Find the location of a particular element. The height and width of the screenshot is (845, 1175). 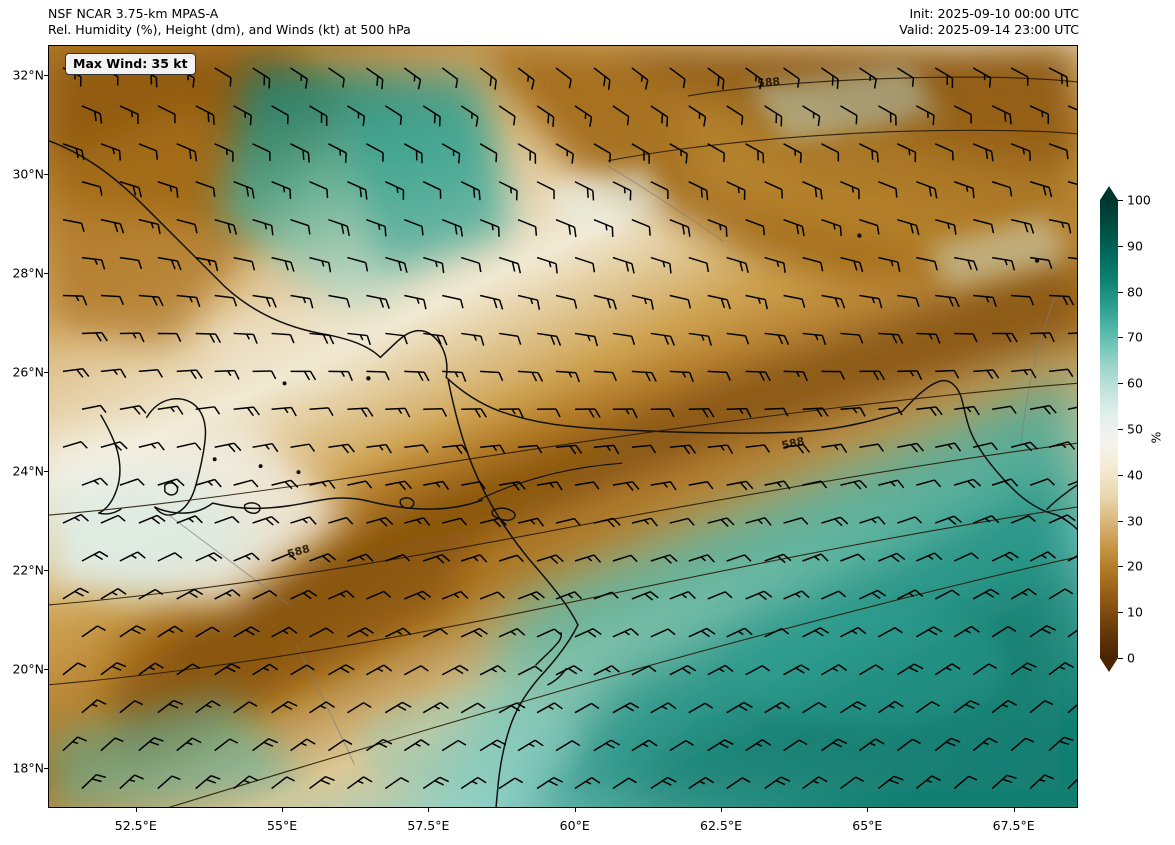

y-tick-label: 22°N is located at coordinates (28, 570).